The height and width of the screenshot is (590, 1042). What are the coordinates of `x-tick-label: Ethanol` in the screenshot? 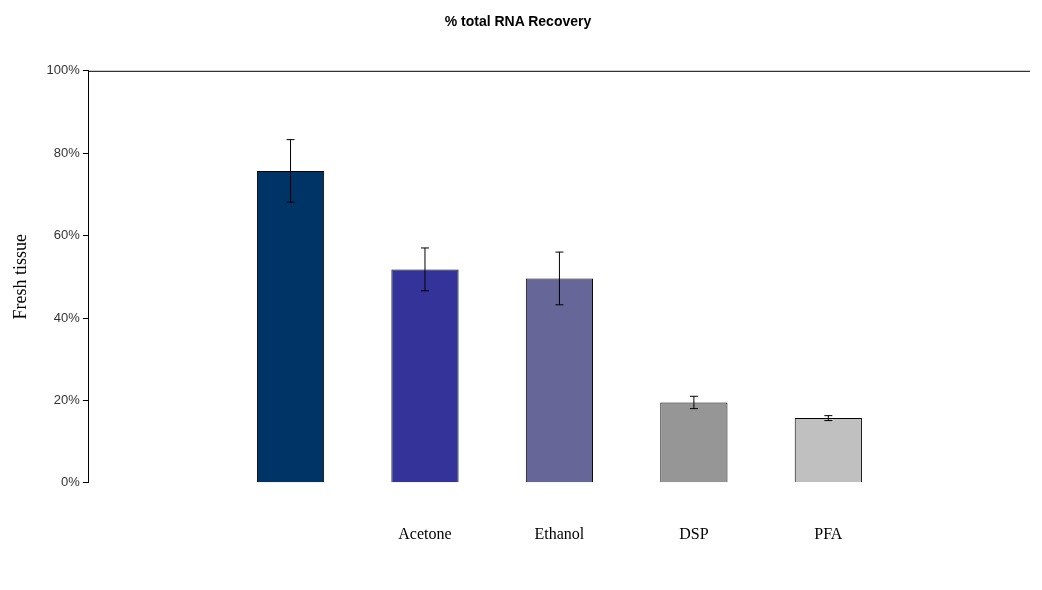 It's located at (559, 533).